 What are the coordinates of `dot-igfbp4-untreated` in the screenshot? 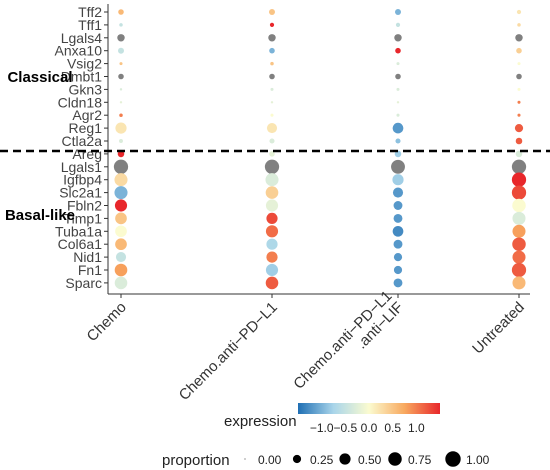 It's located at (519, 179).